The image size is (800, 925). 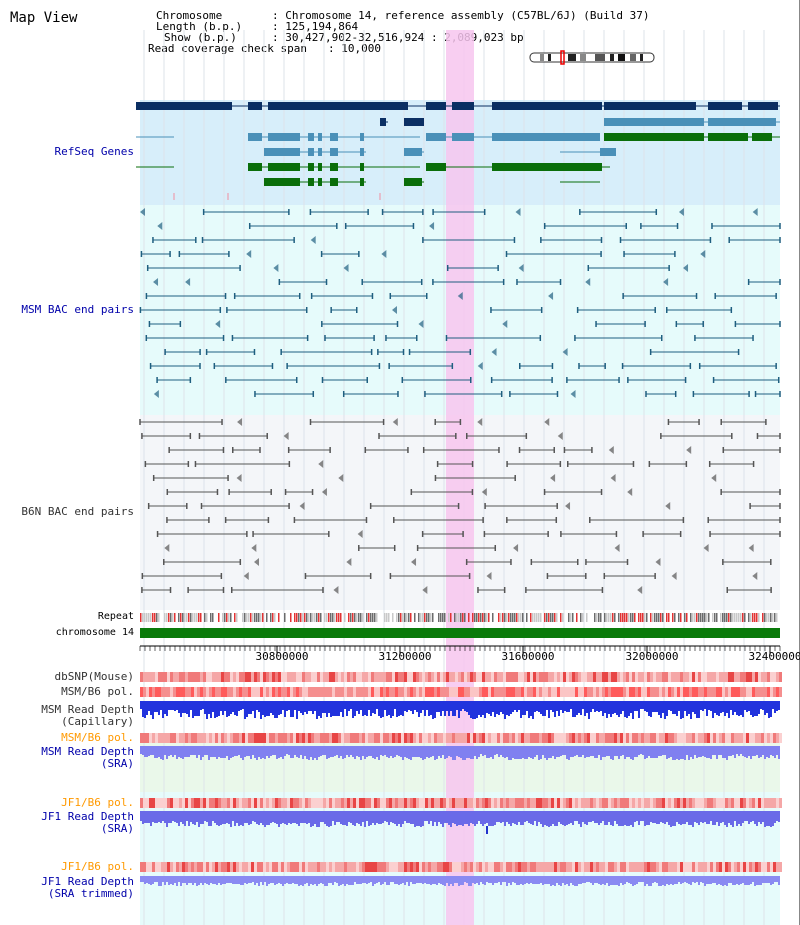 I want to click on jf1-depth-trimmed-label-1: JF1 Read Depth, so click(x=87, y=881).